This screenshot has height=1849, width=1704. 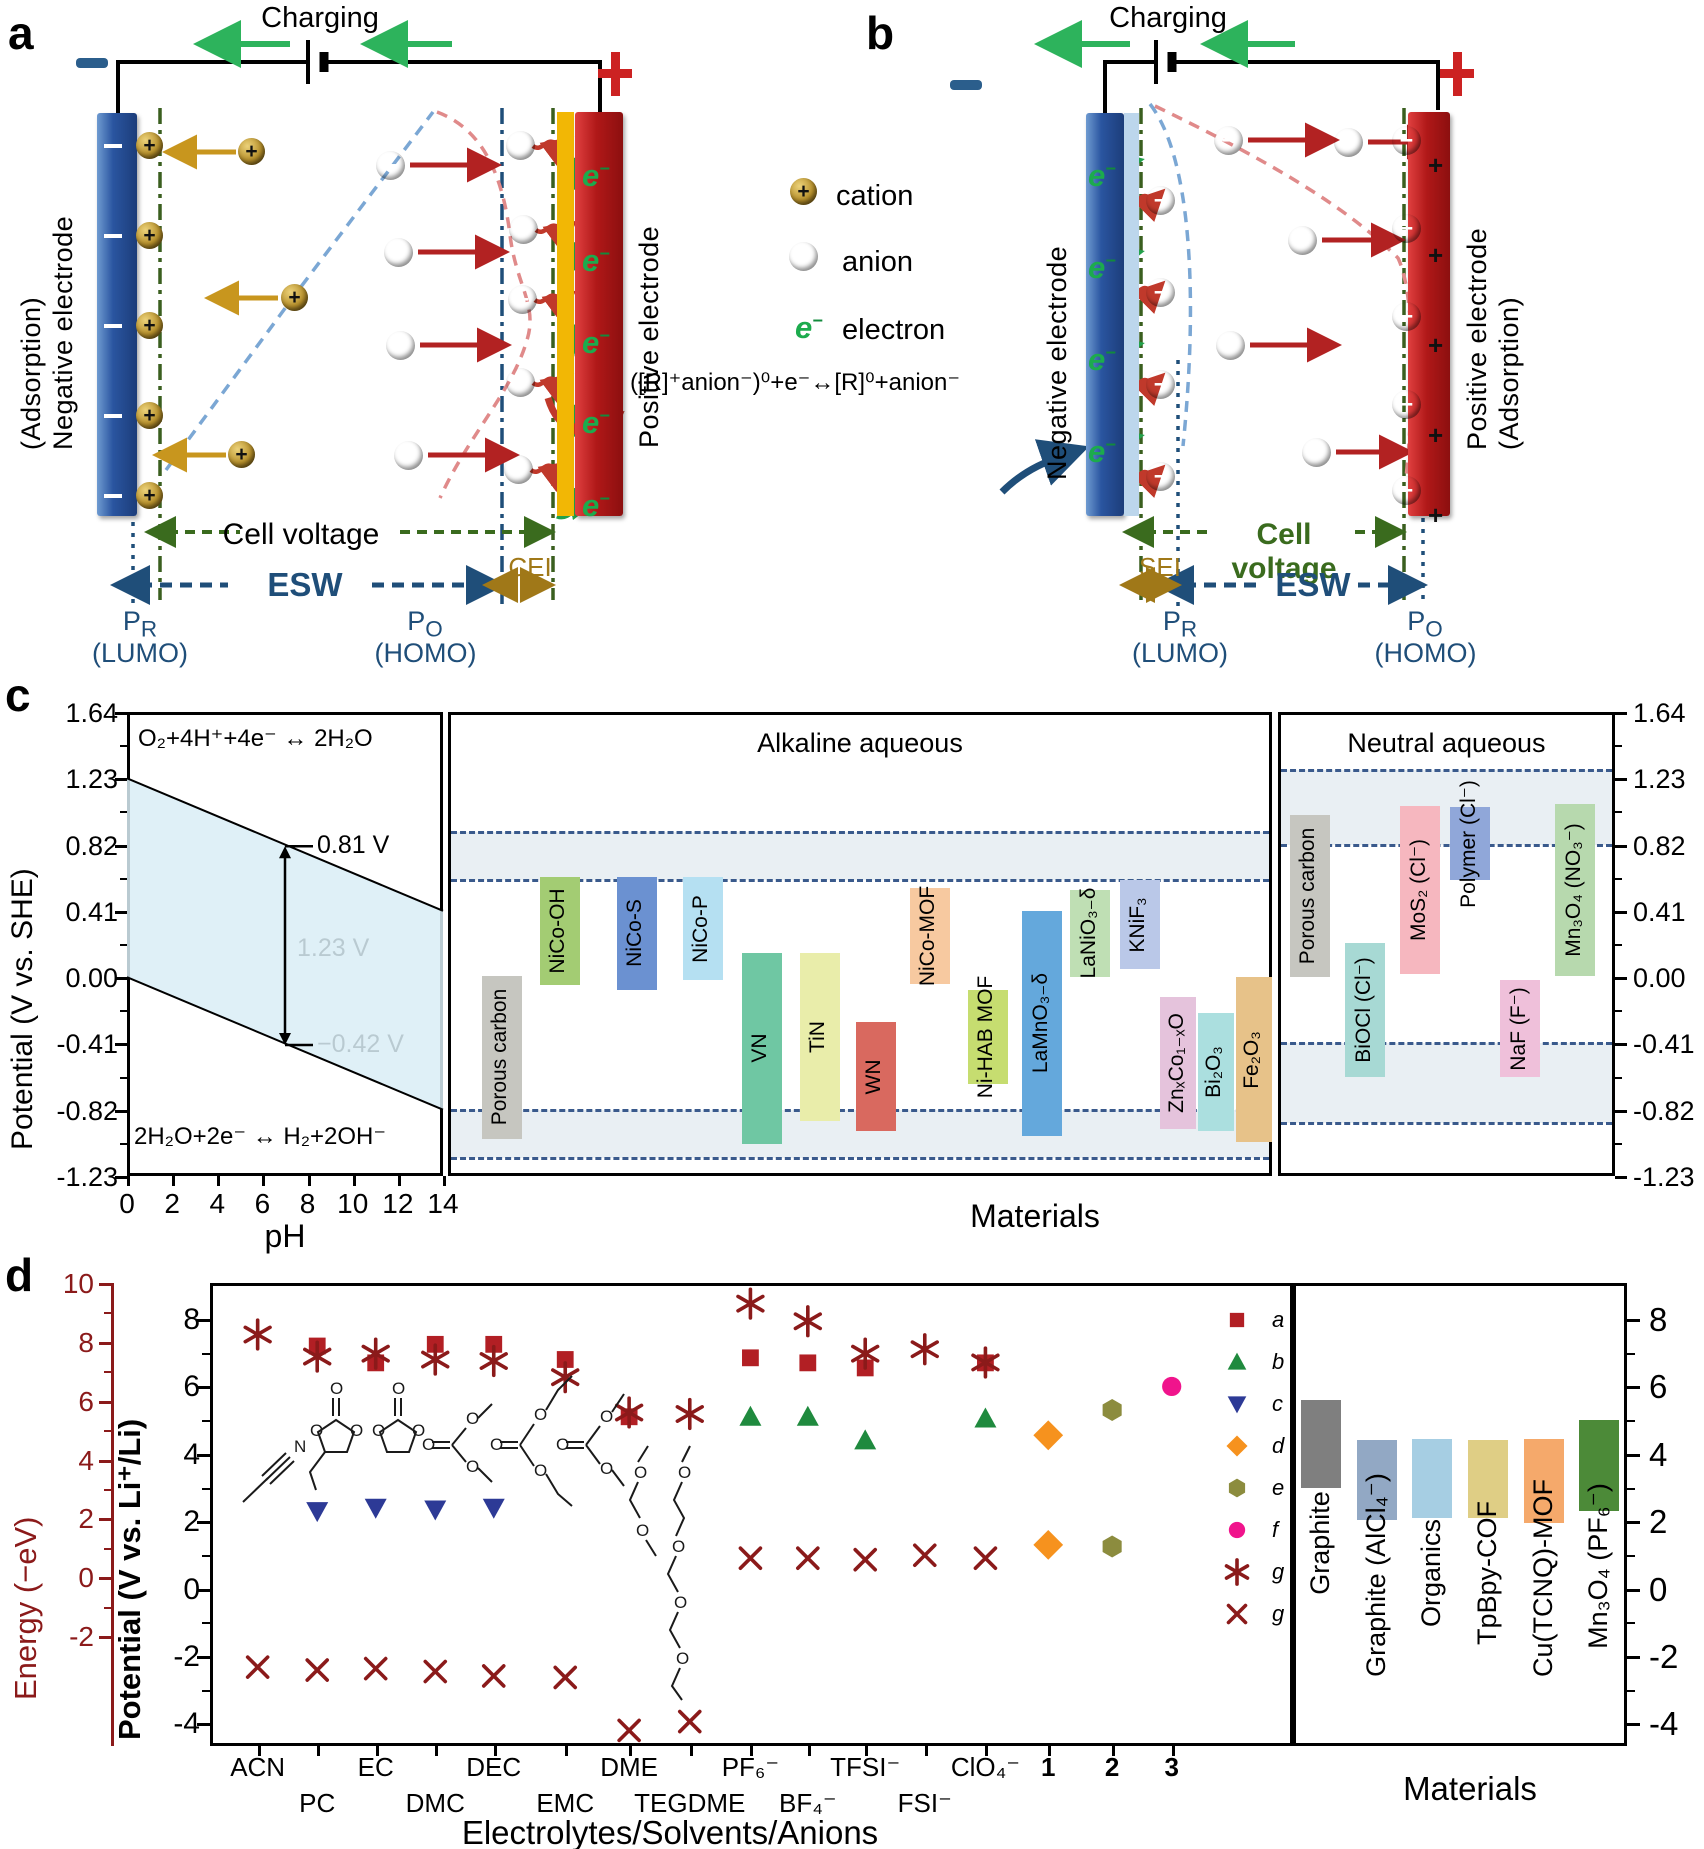 What do you see at coordinates (1574, 890) in the screenshot?
I see `bar-Mn₃O₄ (NO₃⁻)` at bounding box center [1574, 890].